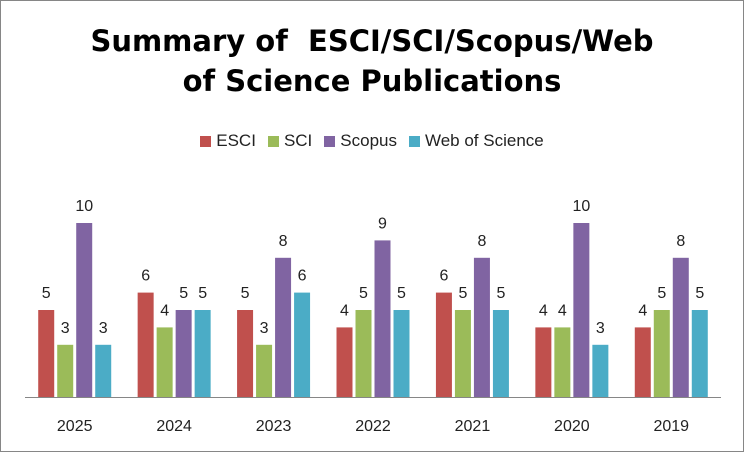  What do you see at coordinates (372, 81) in the screenshot?
I see `chart-title-line-2: of Science Publications` at bounding box center [372, 81].